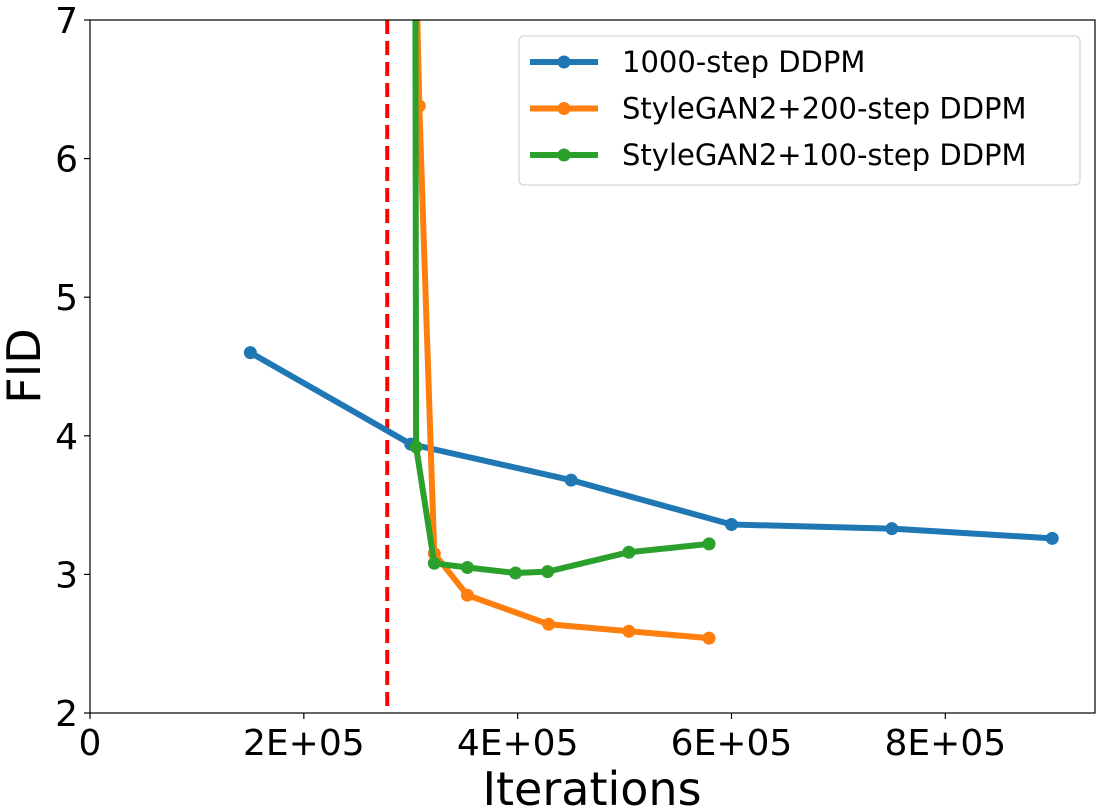 The width and height of the screenshot is (1114, 812). What do you see at coordinates (25, 365) in the screenshot?
I see `y-axis-label: FID` at bounding box center [25, 365].